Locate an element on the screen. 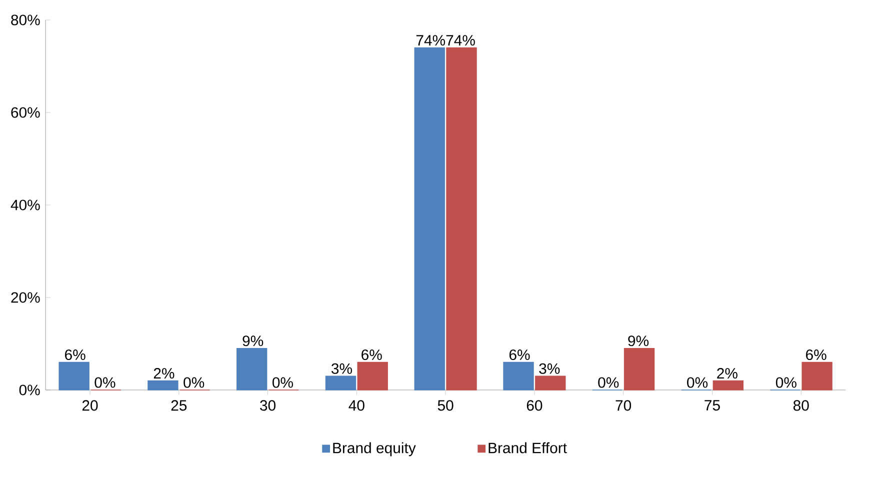  legend-label: Brand equity is located at coordinates (374, 449).